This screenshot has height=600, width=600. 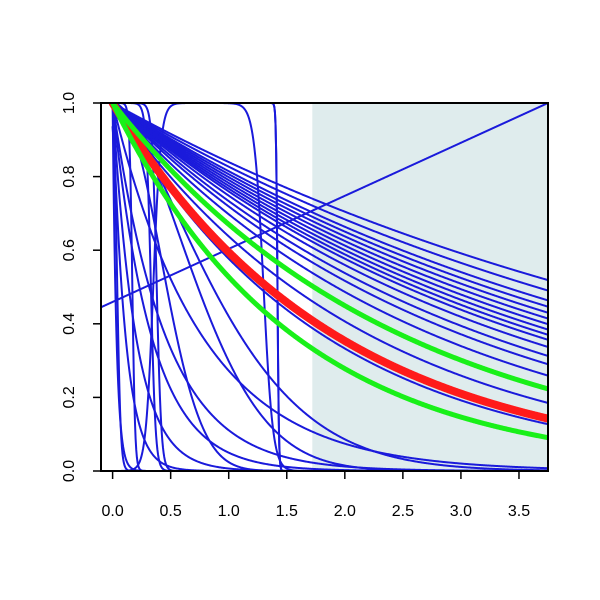 I want to click on x-axis: 0.0 0.5 1.0 1.5 2.0 2.5 3.0 3.5, so click(x=315, y=495).